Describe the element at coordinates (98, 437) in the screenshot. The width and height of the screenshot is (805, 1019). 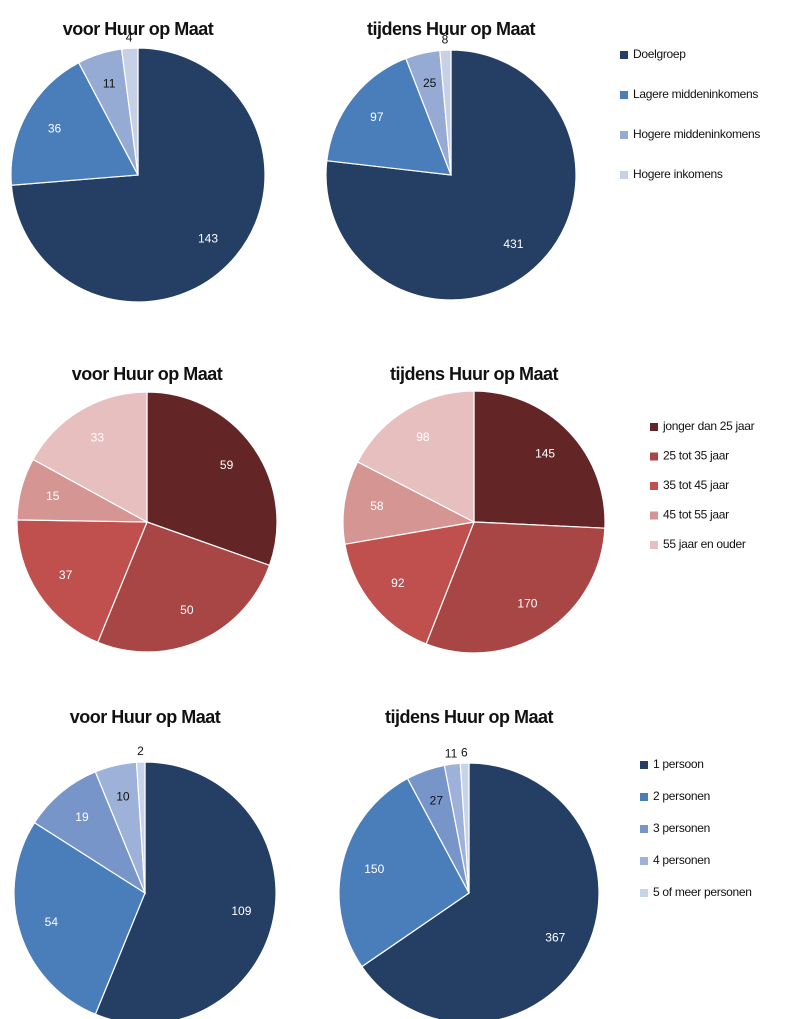
I see `data-label: 33` at that location.